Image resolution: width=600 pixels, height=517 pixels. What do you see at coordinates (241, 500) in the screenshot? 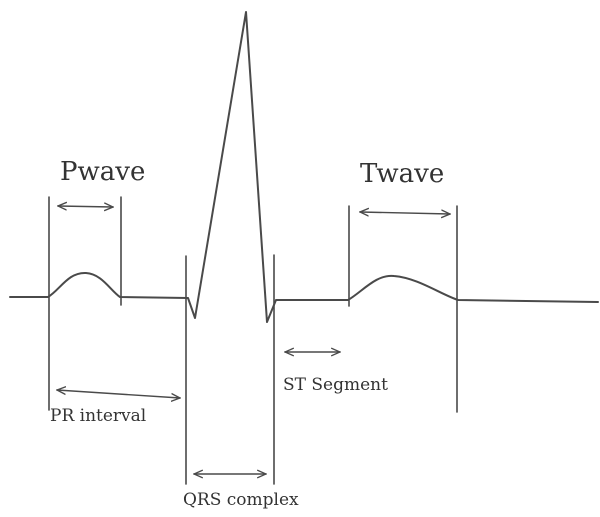
I see `qrs-complex-label: QRS complex` at bounding box center [241, 500].